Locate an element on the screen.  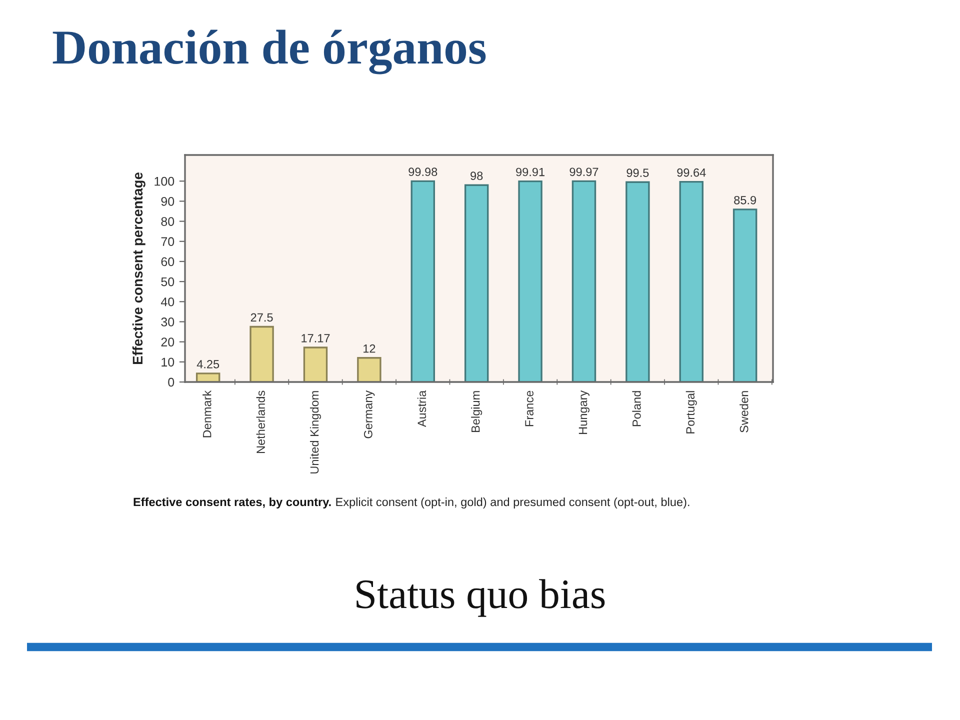
data-label: 99.97 is located at coordinates (584, 172).